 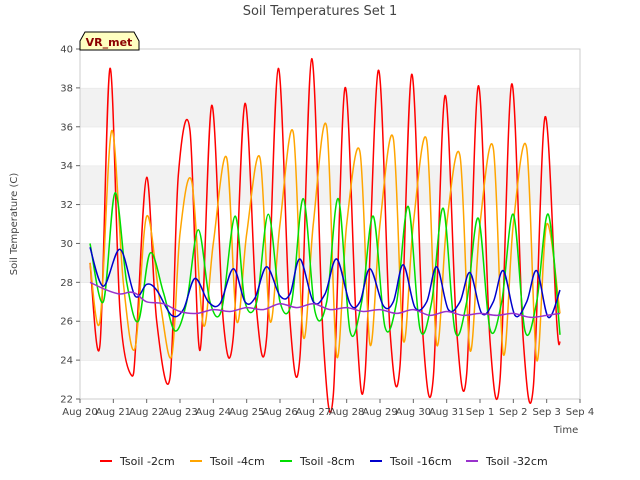 I want to click on x-tick-label: Aug 29, so click(x=379, y=412).